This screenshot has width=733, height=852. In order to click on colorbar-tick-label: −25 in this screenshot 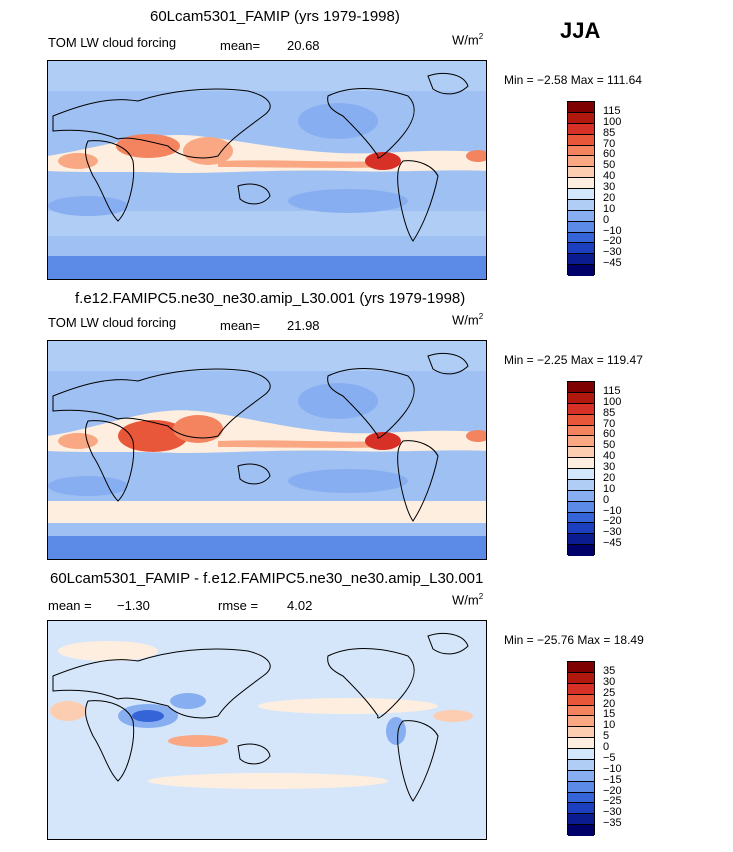, I will do `click(612, 801)`.